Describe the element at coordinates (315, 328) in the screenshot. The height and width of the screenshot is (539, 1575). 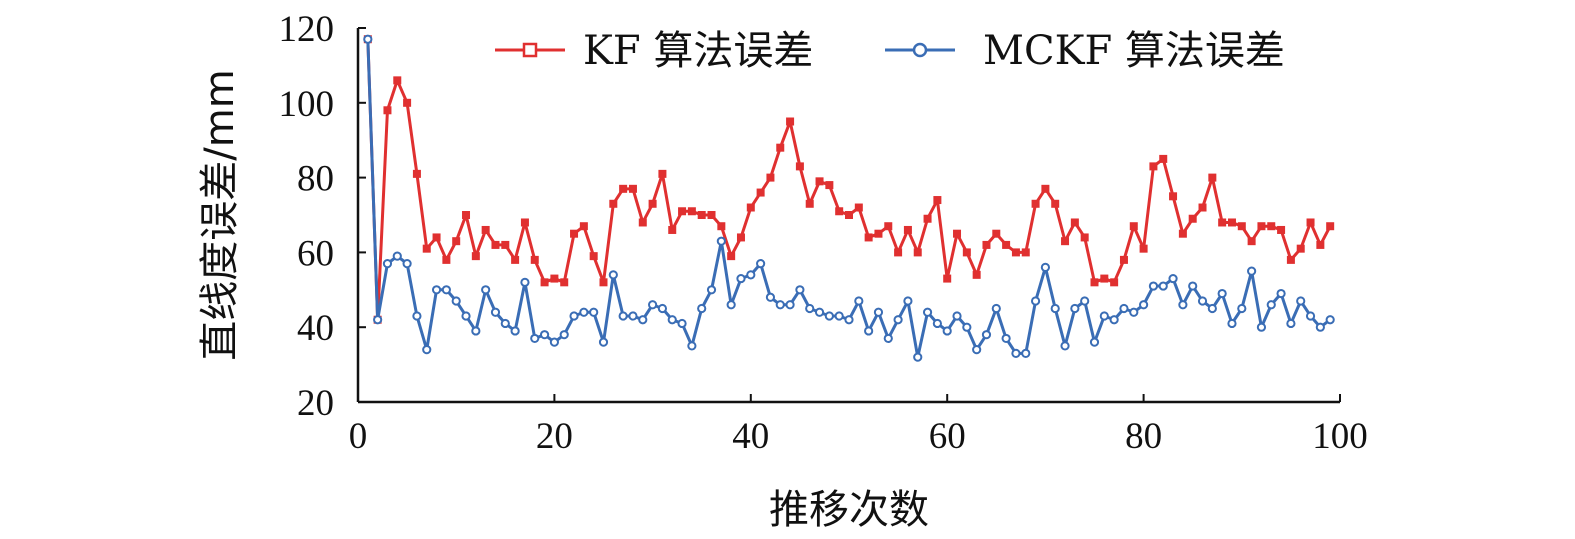
I see `y-tick-label: 40` at that location.